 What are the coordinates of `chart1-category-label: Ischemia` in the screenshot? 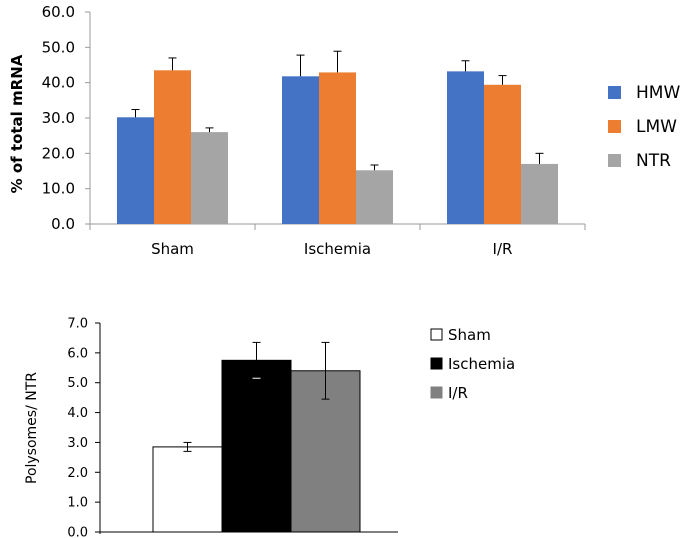 It's located at (337, 249).